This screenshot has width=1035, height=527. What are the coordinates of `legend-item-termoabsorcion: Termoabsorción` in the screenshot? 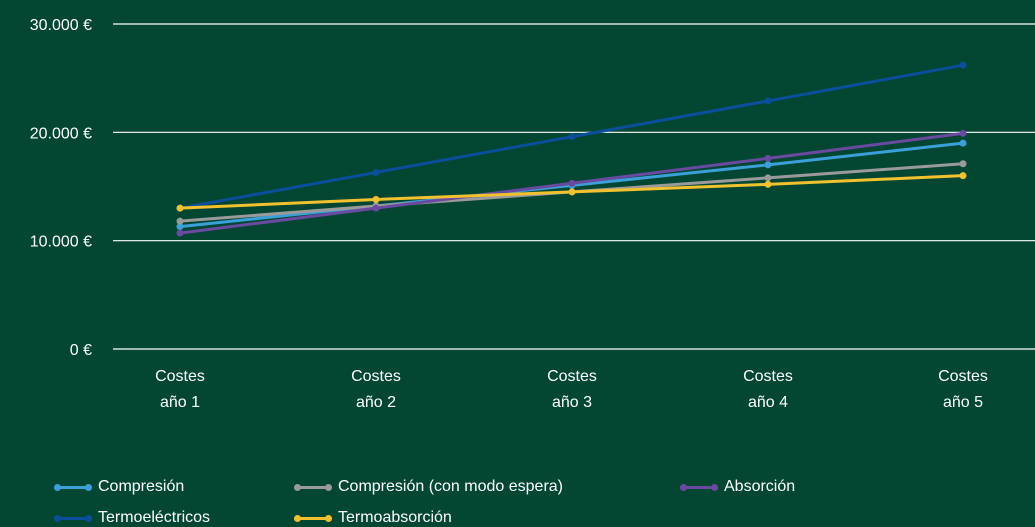 It's located at (373, 518).